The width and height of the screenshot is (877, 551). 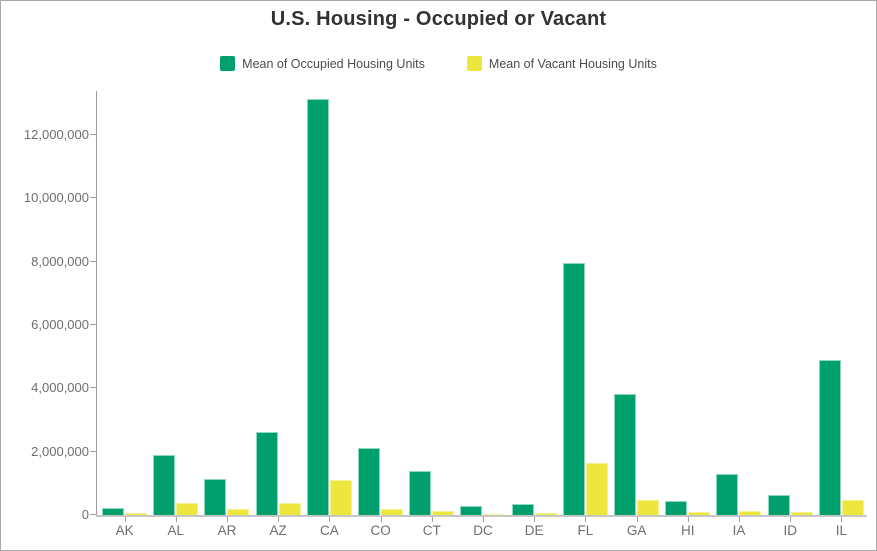 I want to click on x-axis-label-AR: AR, so click(x=227, y=530).